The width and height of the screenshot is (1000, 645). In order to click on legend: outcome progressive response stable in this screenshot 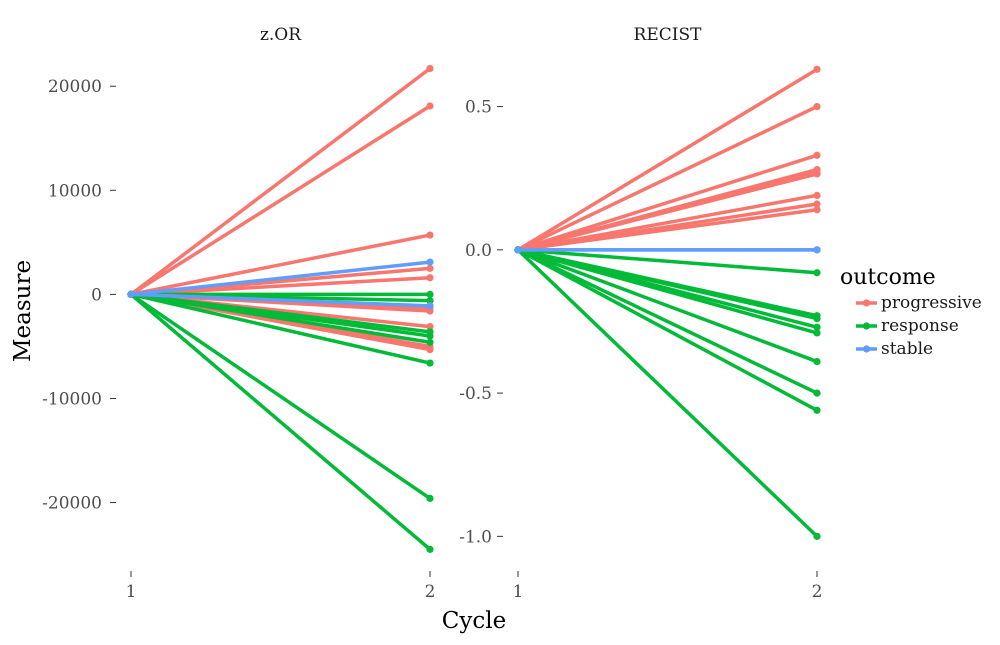, I will do `click(911, 312)`.